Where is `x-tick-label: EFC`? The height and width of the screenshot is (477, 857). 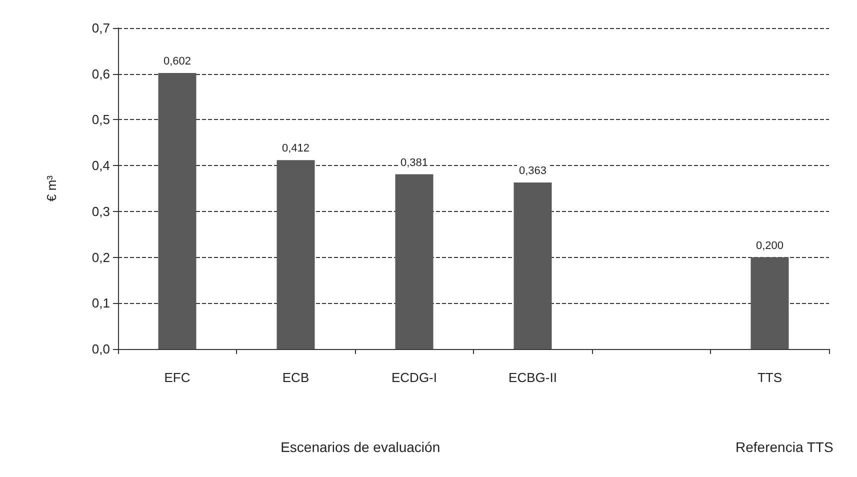 x-tick-label: EFC is located at coordinates (177, 377).